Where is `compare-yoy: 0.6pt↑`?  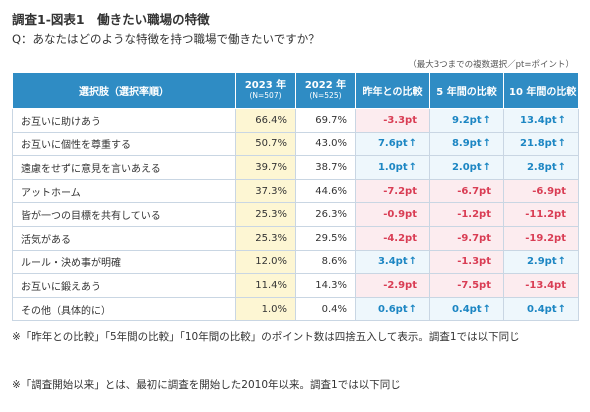 compare-yoy: 0.6pt↑ is located at coordinates (392, 309).